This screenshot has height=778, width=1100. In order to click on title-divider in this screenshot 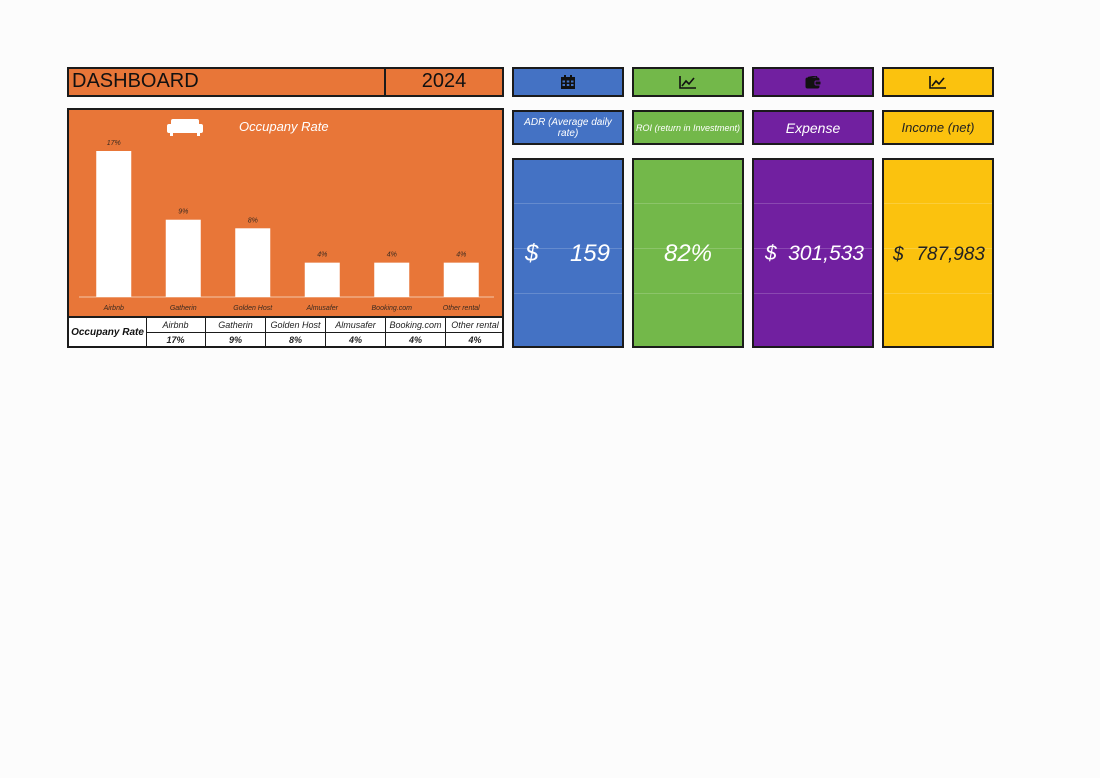, I will do `click(385, 82)`.